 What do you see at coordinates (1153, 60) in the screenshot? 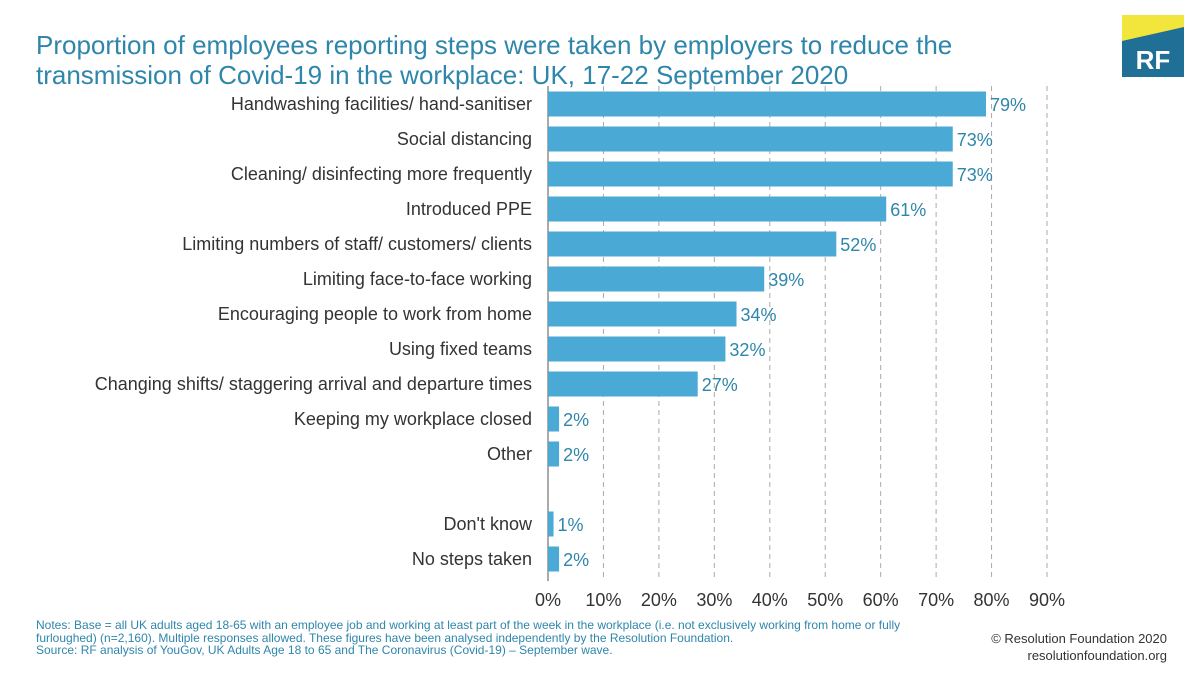
I see `rf-logo-text: RF` at bounding box center [1153, 60].